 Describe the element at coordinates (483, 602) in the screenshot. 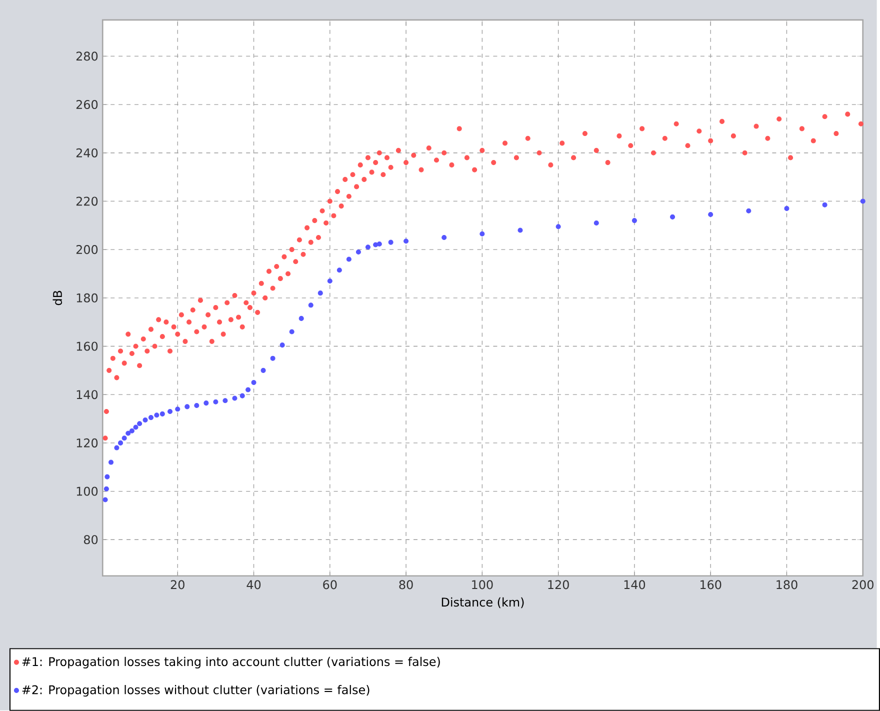

I see `x-axis-title: Distance (km)` at that location.